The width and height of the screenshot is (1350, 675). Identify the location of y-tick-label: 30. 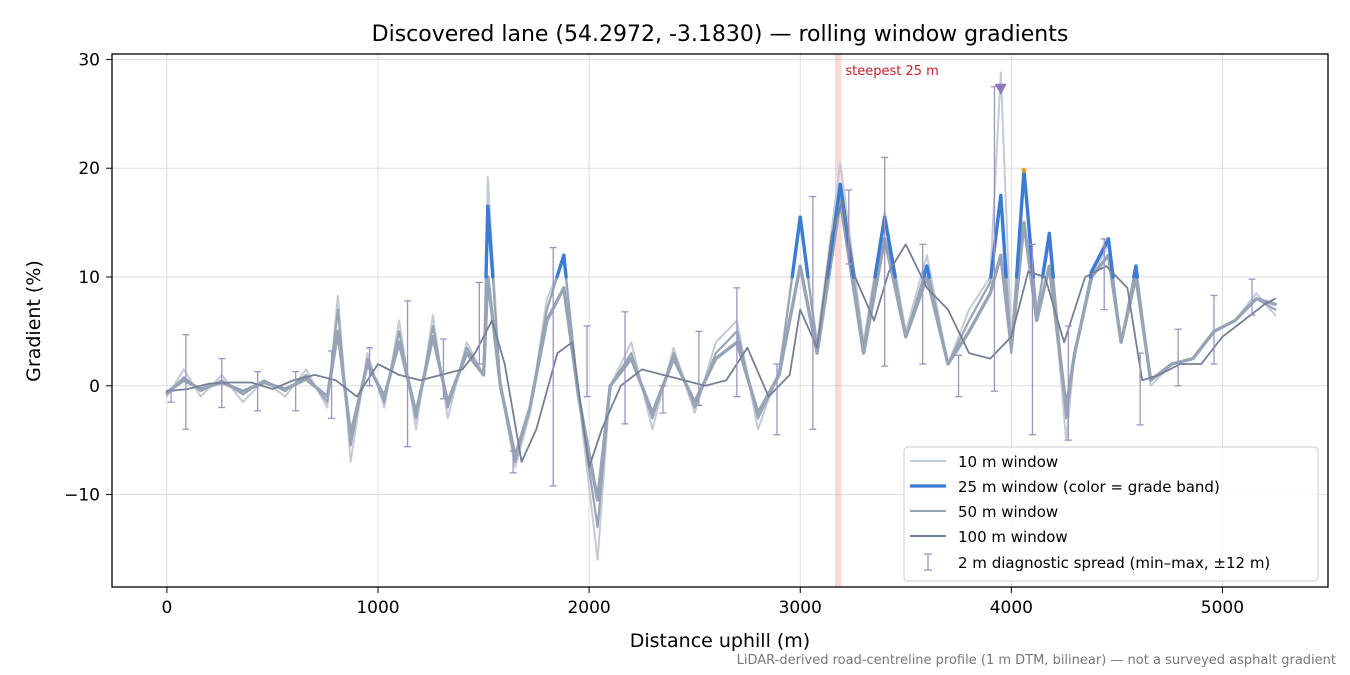
(89, 60).